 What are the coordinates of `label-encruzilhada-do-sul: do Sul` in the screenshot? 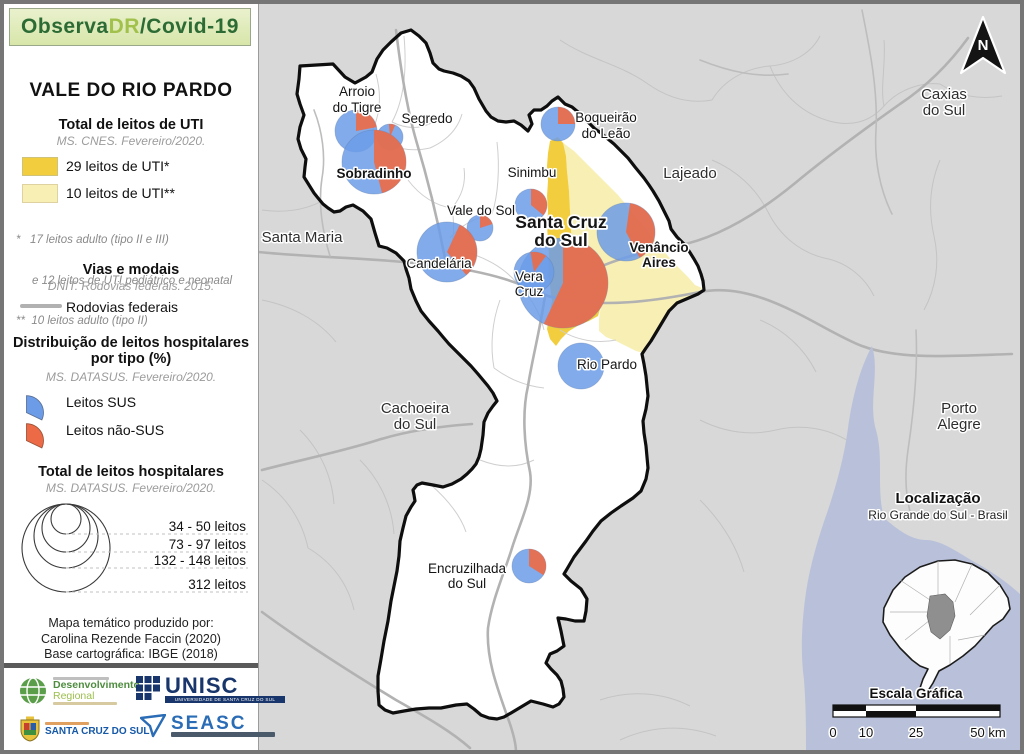 It's located at (467, 583).